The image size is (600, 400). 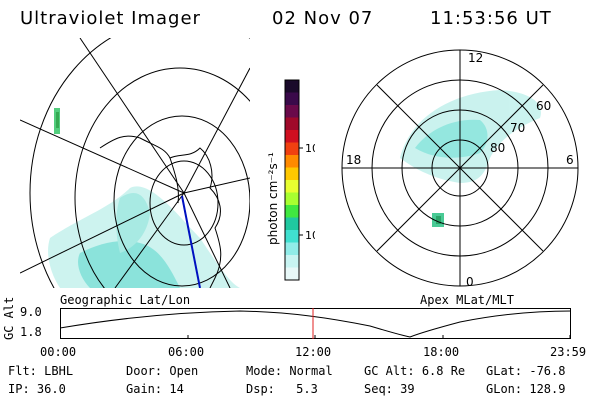 I want to click on xtick-2359: 23:59, so click(x=568, y=352).